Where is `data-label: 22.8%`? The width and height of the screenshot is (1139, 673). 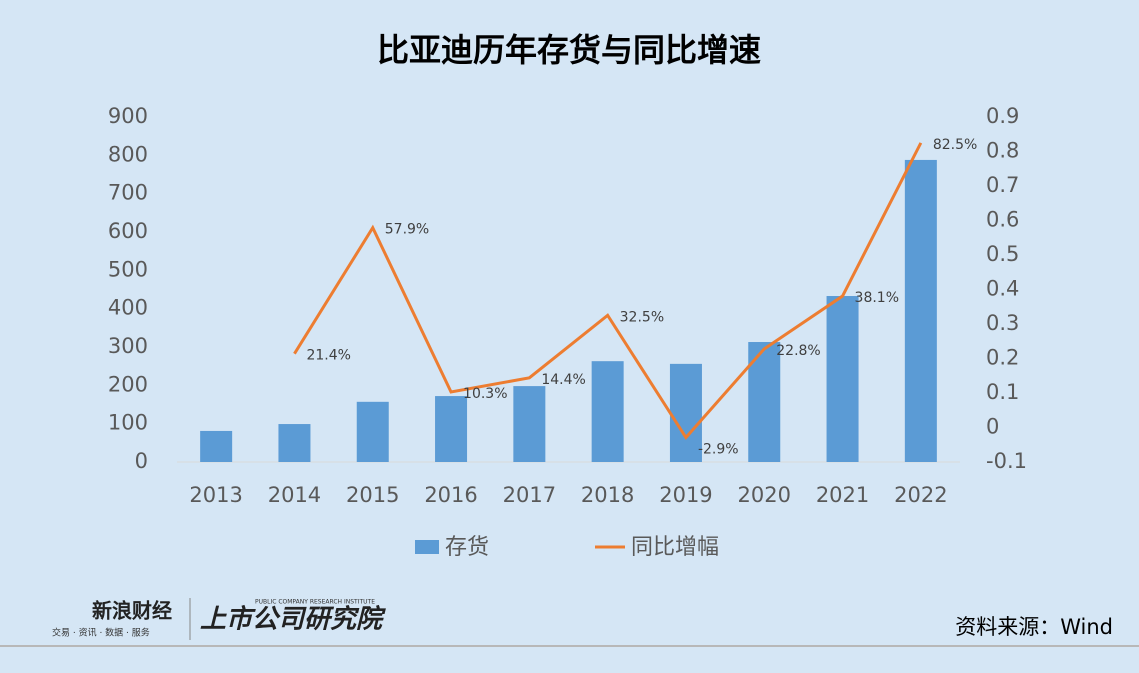 data-label: 22.8% is located at coordinates (798, 351).